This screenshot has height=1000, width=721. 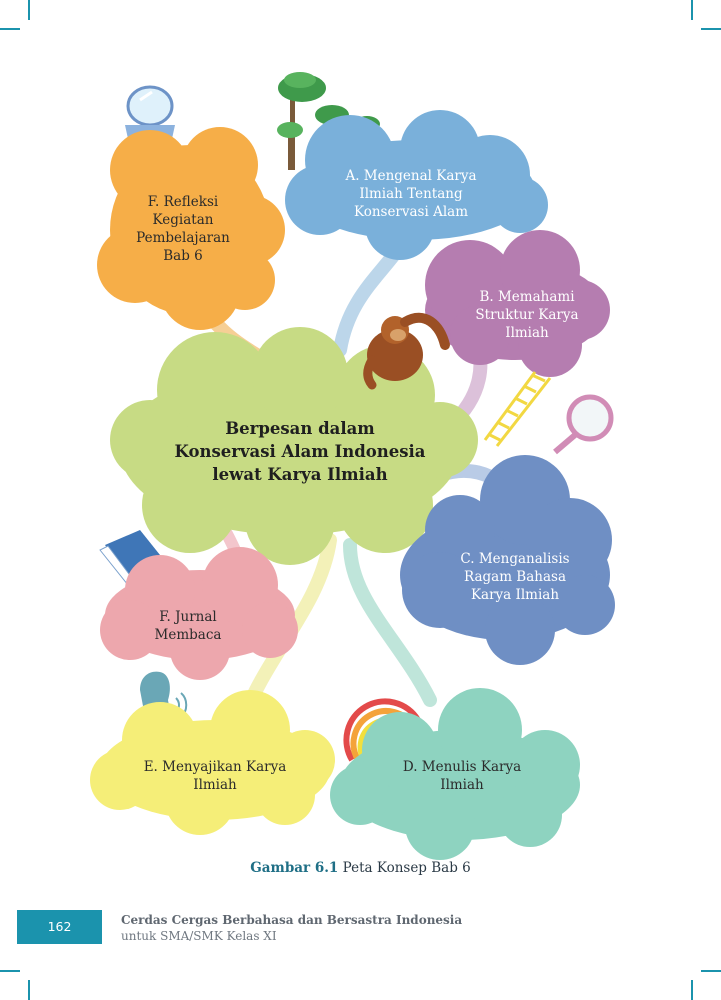 What do you see at coordinates (462, 767) in the screenshot?
I see `node-d-line-1: D. Menulis Karya` at bounding box center [462, 767].